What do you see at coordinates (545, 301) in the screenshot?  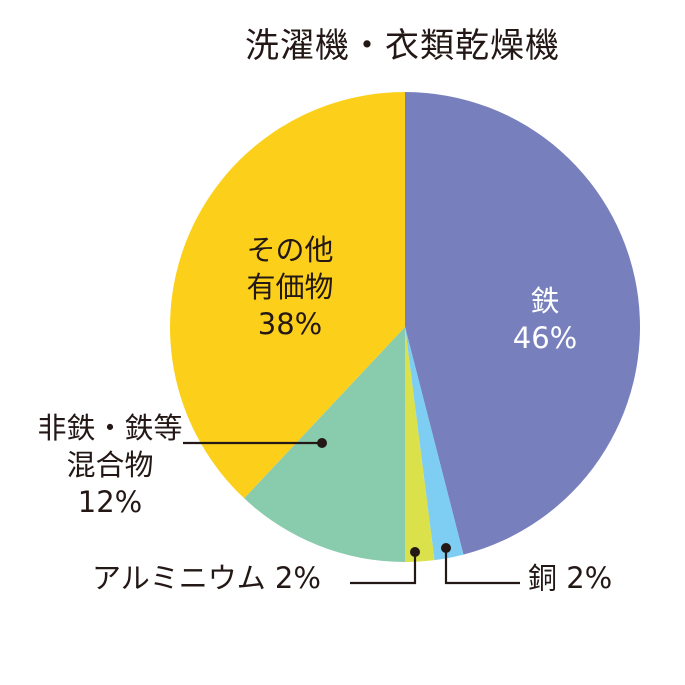 I see `label-iron-name: 鉄` at bounding box center [545, 301].